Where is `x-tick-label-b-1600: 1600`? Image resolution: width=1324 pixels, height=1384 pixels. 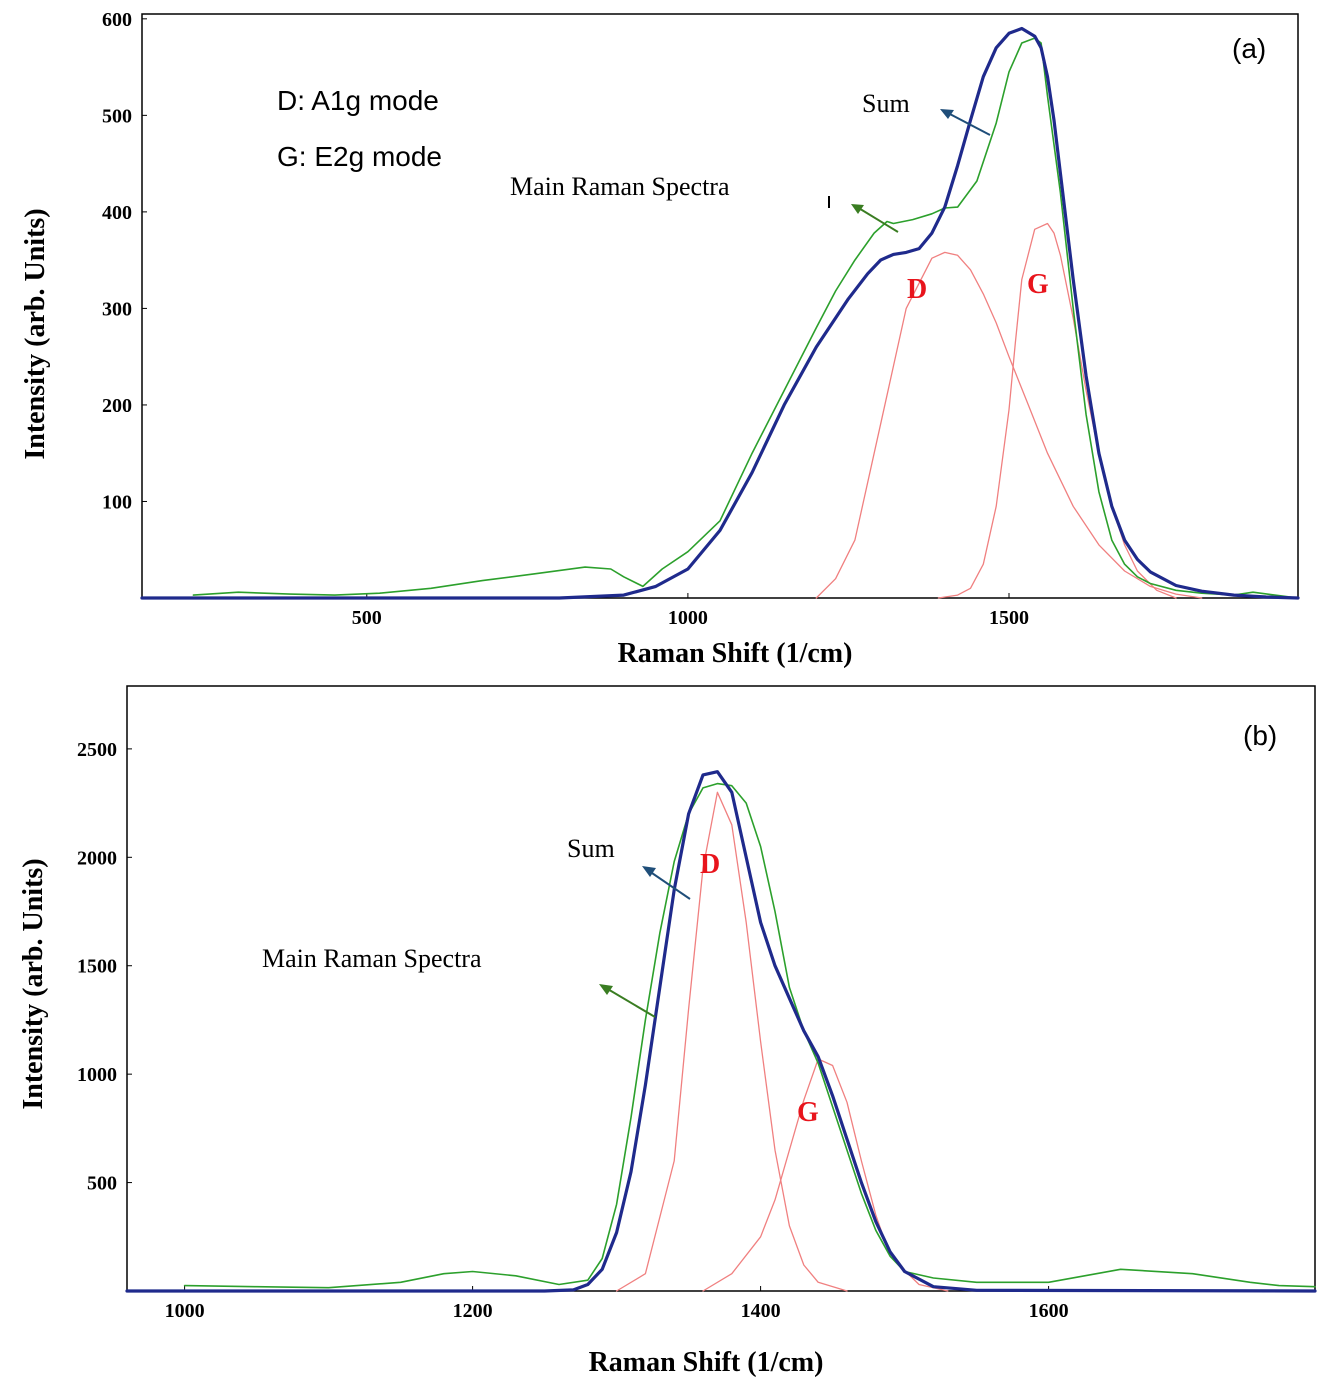
x-tick-label-b-1600: 1600 is located at coordinates (1049, 1311).